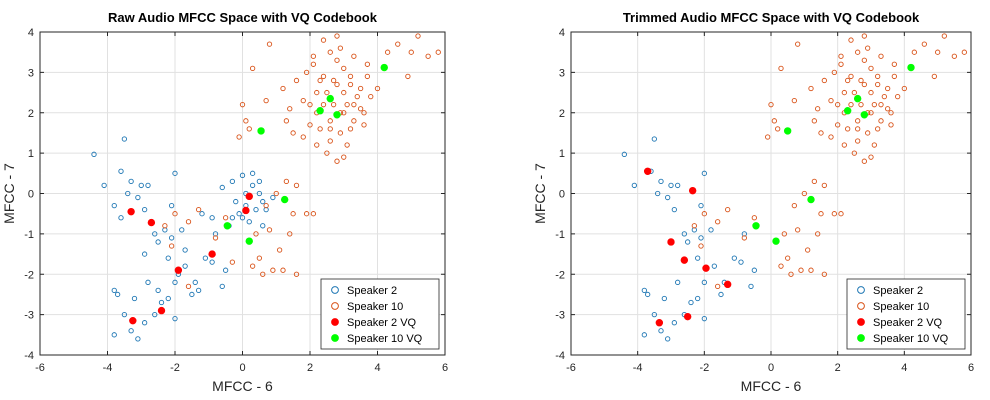  I want to click on y-tick-label: -1, so click(29, 235).